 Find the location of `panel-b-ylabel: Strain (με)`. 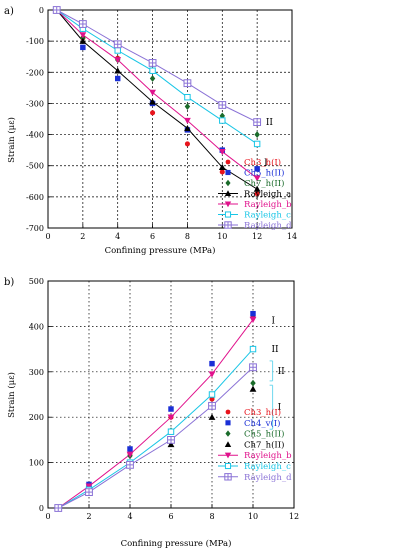

panel-b-ylabel: Strain (με) is located at coordinates (11, 395).